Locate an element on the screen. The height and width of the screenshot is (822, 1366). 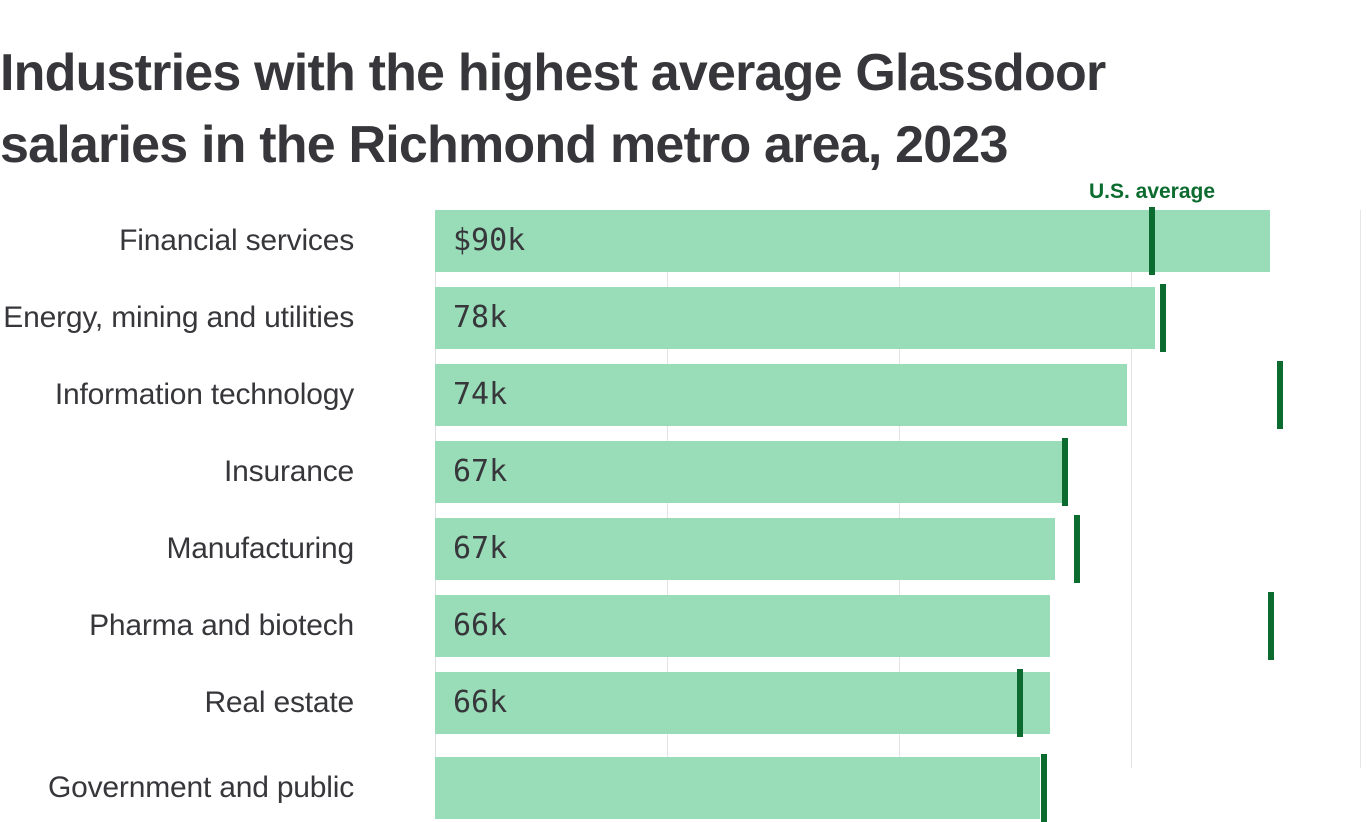
bar-value-label: 74k is located at coordinates (480, 394).